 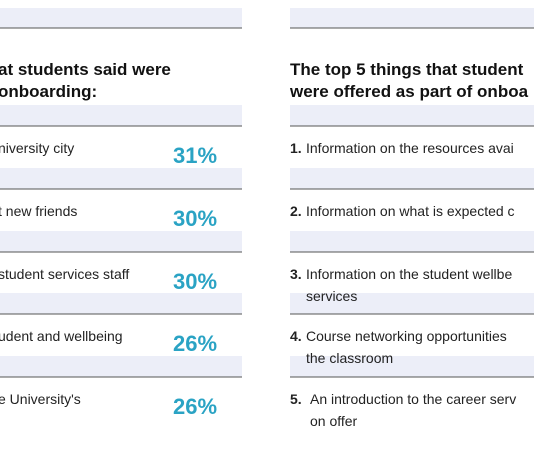 What do you see at coordinates (37, 148) in the screenshot?
I see `row-label: niversity city` at bounding box center [37, 148].